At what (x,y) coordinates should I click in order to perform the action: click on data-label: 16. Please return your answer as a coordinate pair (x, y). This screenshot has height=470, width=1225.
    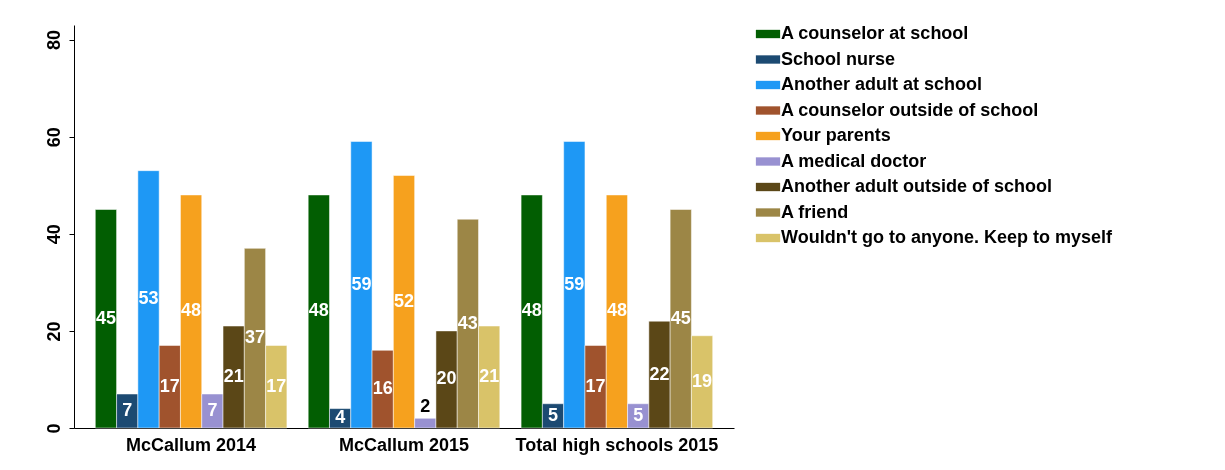
    Looking at the image, I should click on (382, 388).